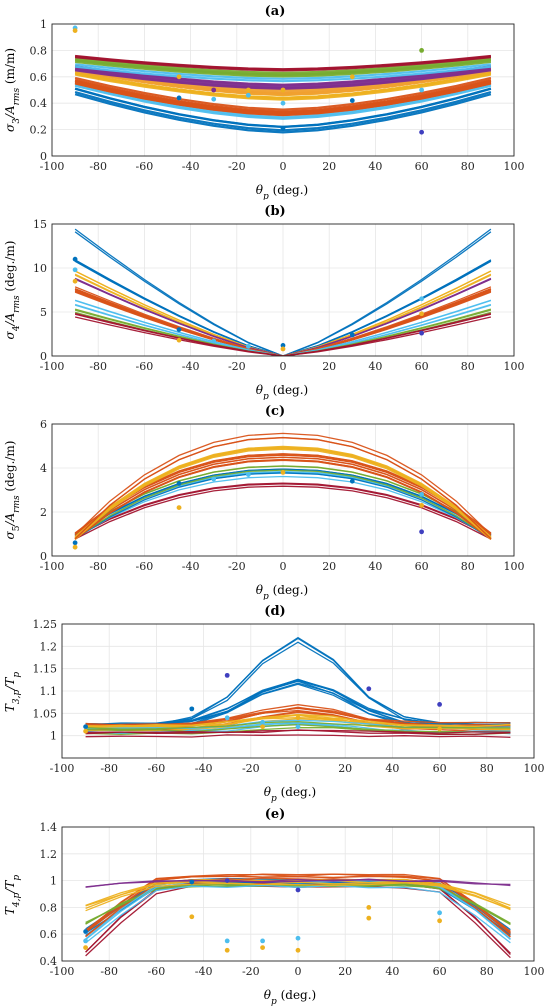 The image size is (550, 1006). I want to click on x-tick-label: -40, so click(191, 566).